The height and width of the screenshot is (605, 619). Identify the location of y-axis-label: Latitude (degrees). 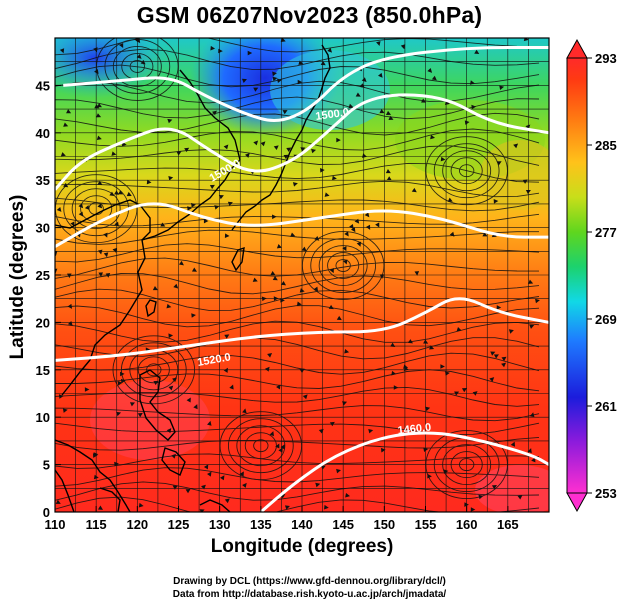
(17, 277).